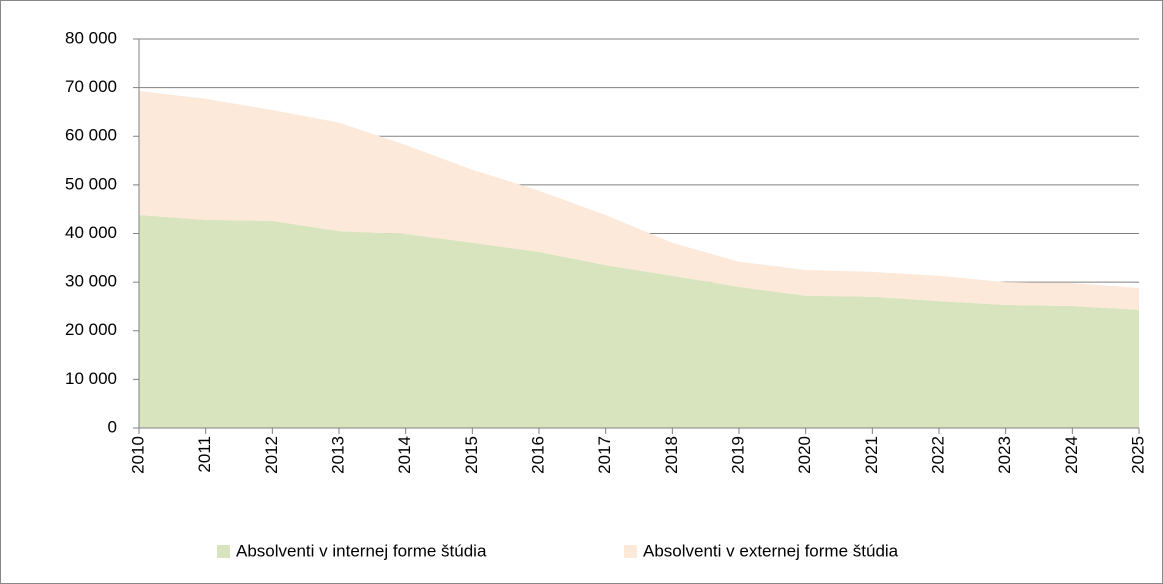 Image resolution: width=1163 pixels, height=584 pixels. I want to click on x-tick-label: 2024, so click(1071, 455).